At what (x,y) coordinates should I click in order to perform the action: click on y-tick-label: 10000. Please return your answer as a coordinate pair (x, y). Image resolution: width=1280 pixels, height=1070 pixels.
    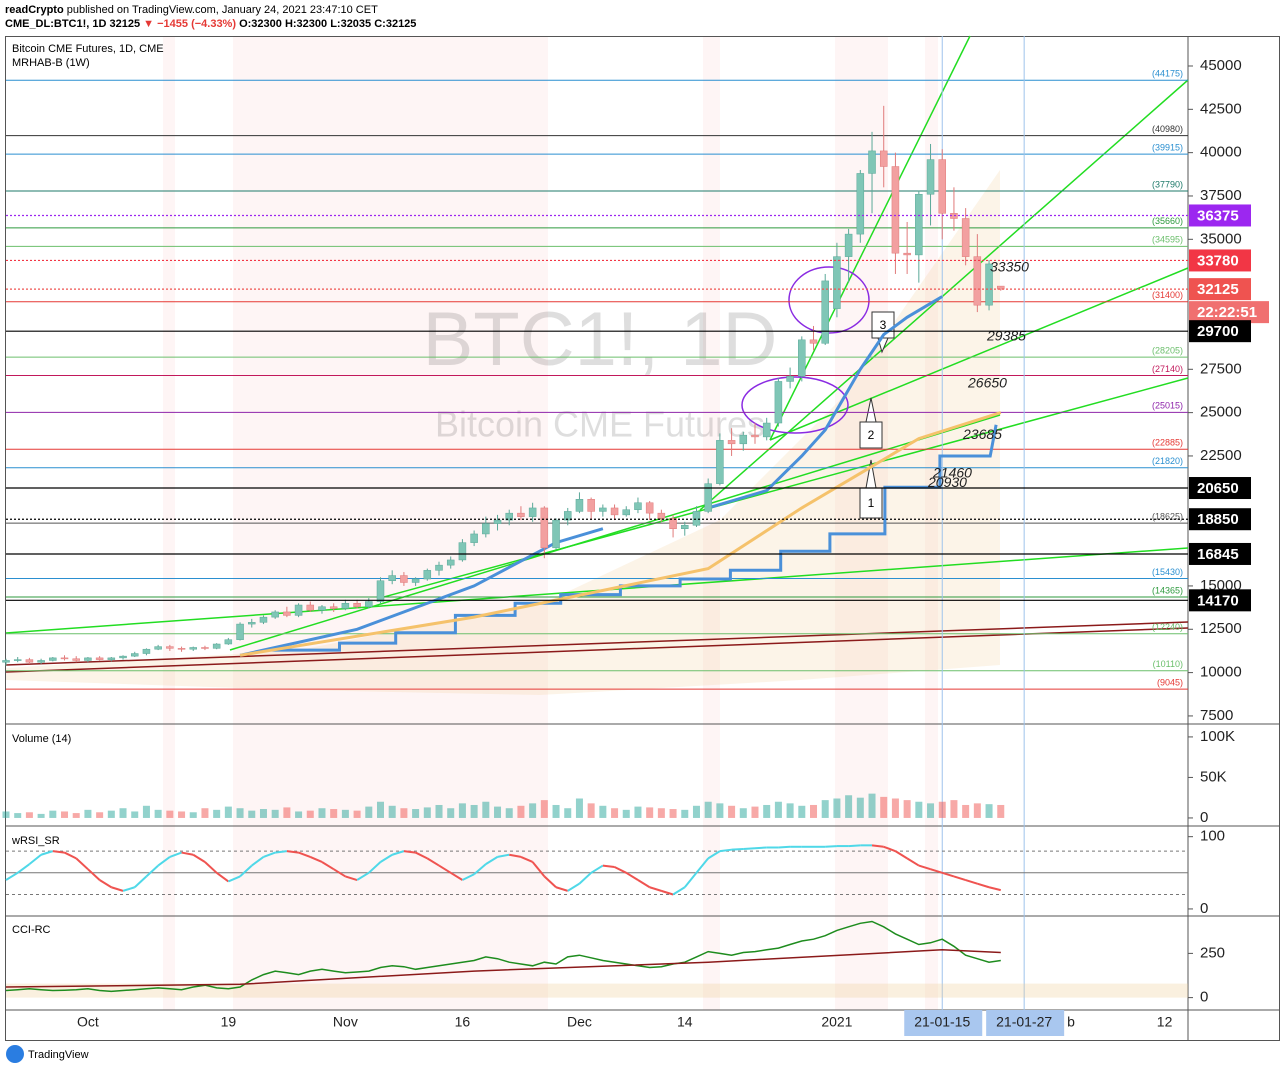
    Looking at the image, I should click on (1221, 672).